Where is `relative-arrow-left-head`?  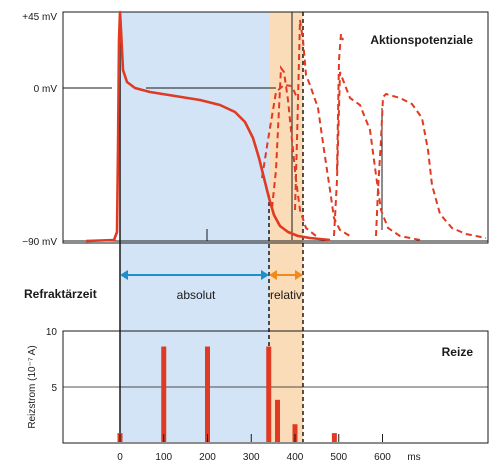 relative-arrow-left-head is located at coordinates (273, 275).